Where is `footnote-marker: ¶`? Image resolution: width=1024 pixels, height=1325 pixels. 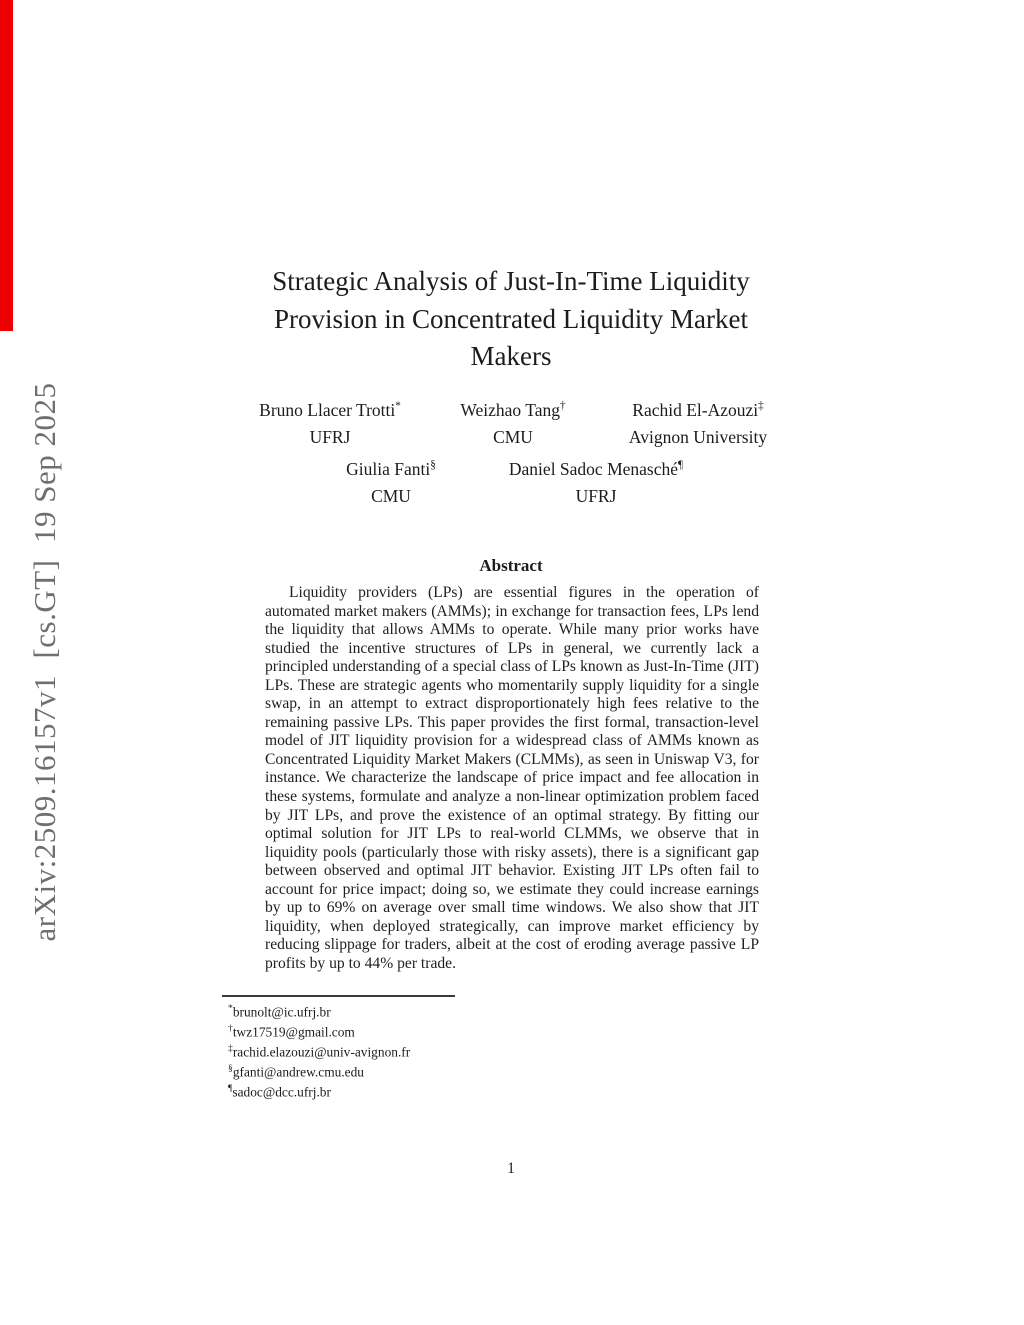 footnote-marker: ¶ is located at coordinates (230, 1088).